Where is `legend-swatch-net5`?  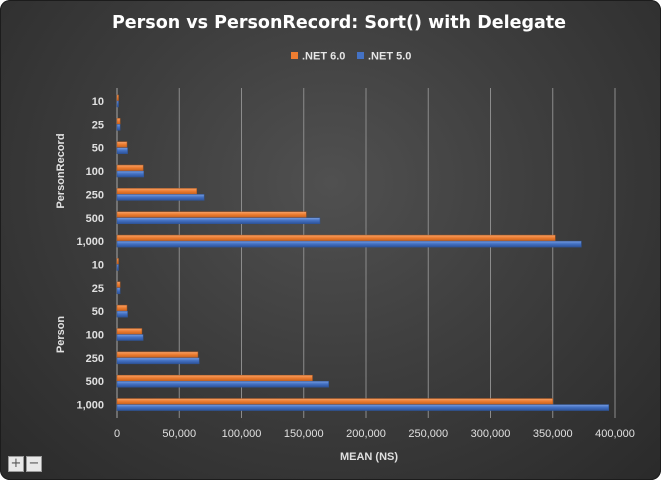 legend-swatch-net5 is located at coordinates (360, 55).